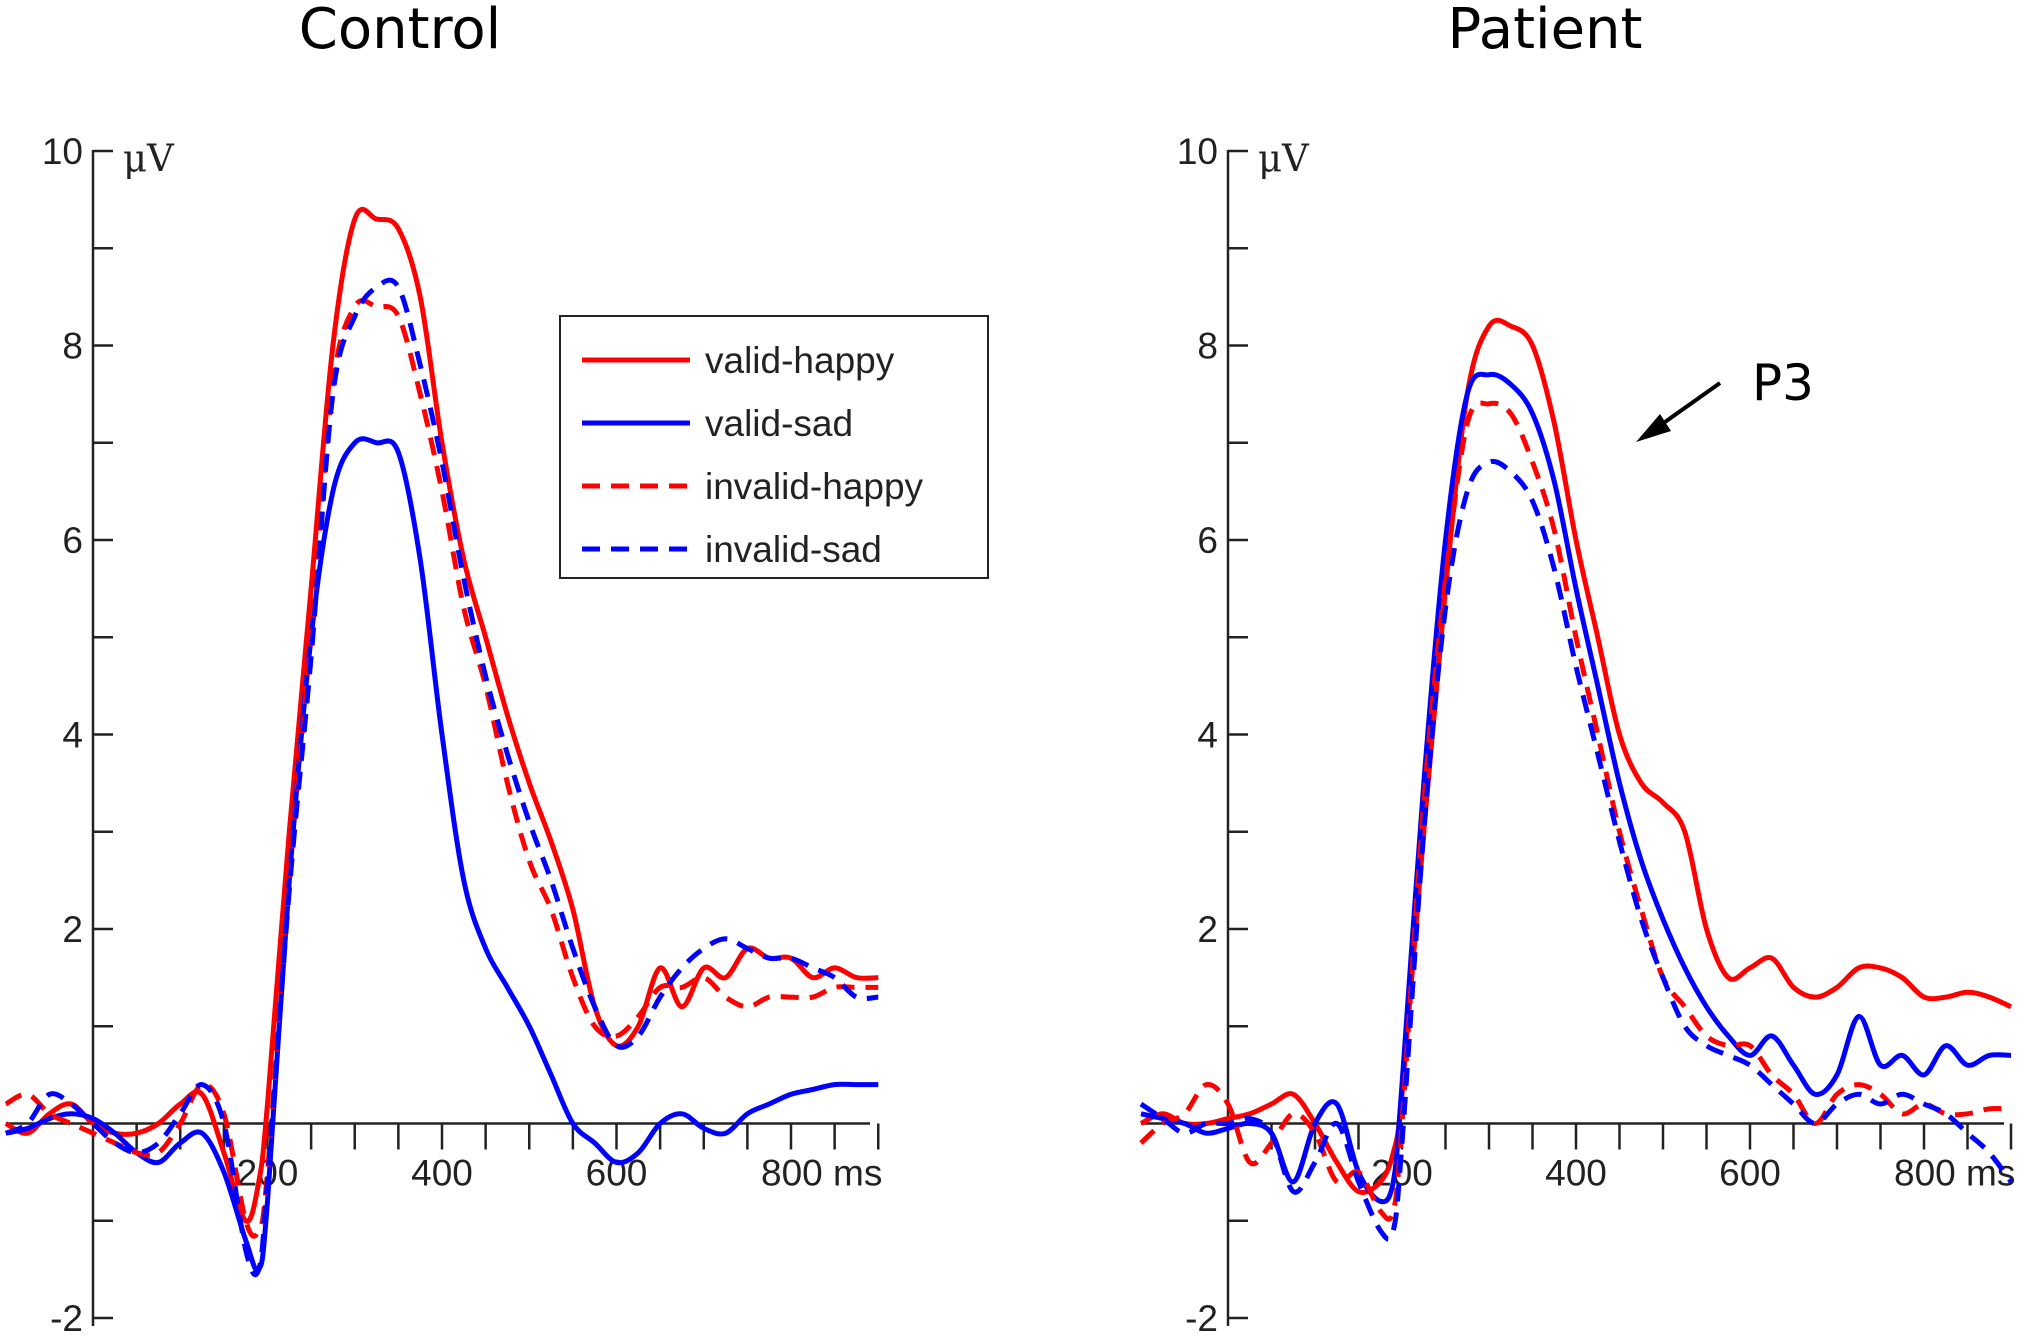 This screenshot has width=2044, height=1343. I want to click on legend-label: invalid-sad, so click(793, 549).